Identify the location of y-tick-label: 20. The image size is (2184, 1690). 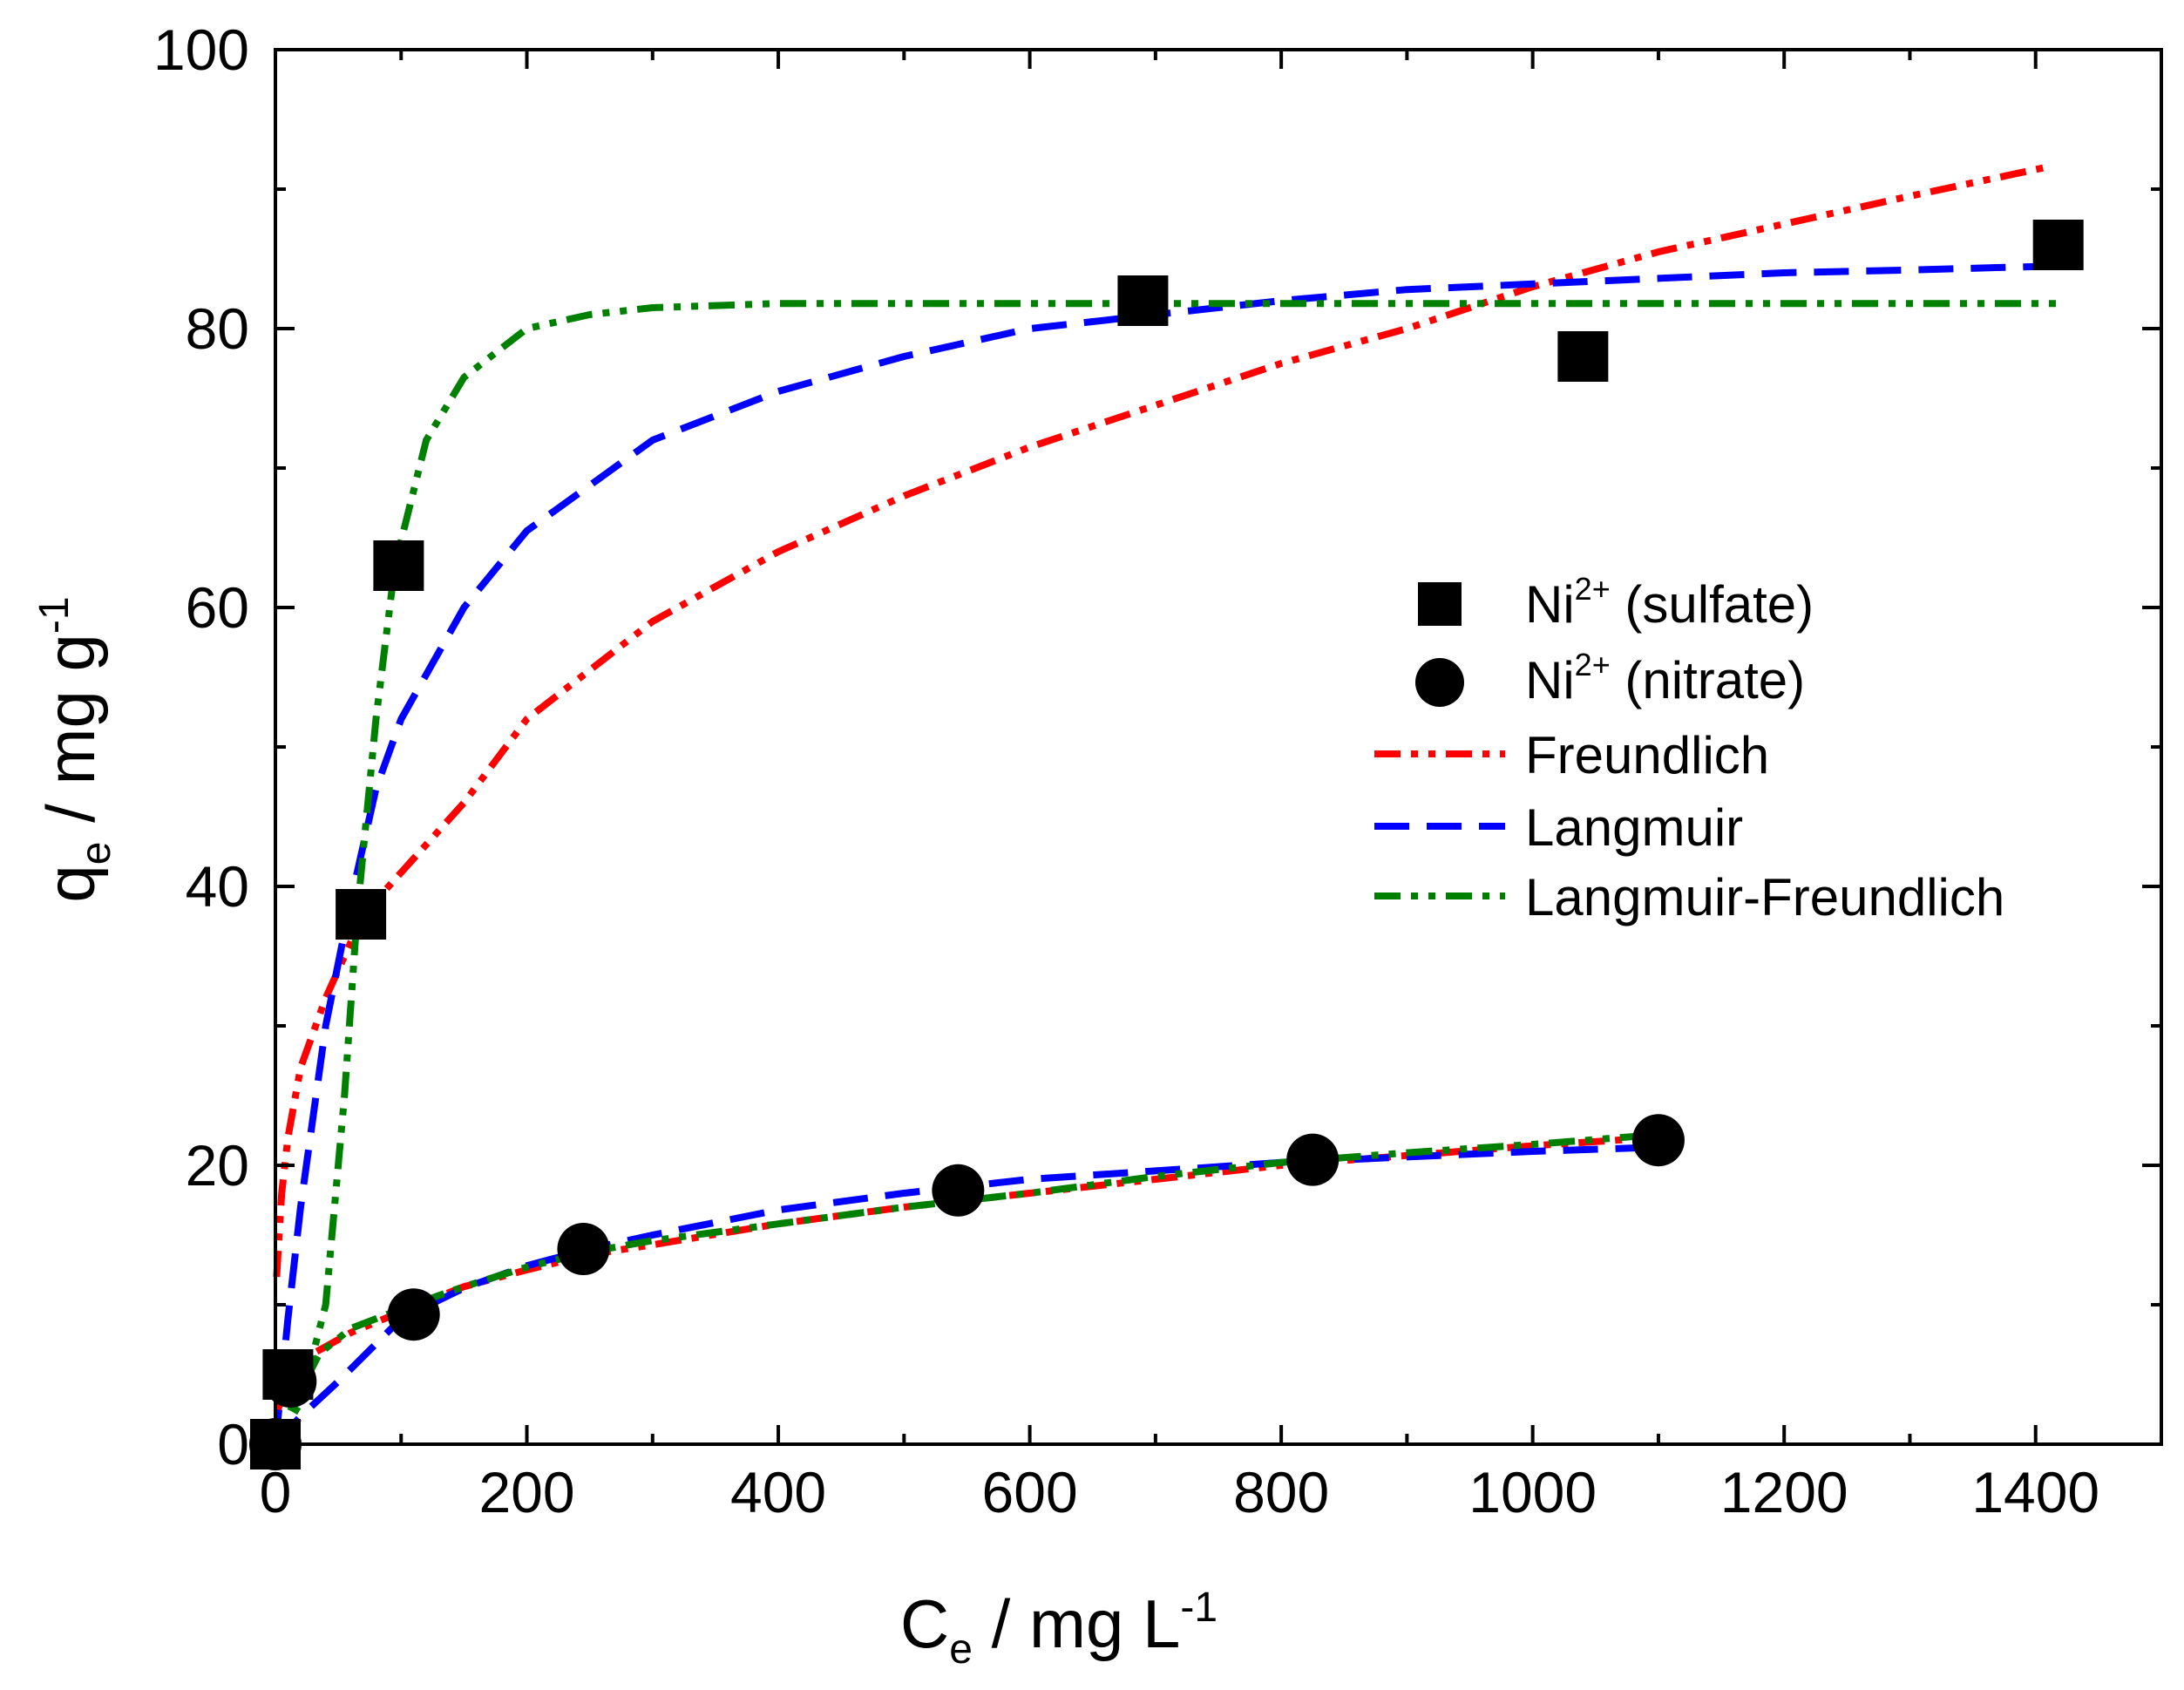
(217, 1166).